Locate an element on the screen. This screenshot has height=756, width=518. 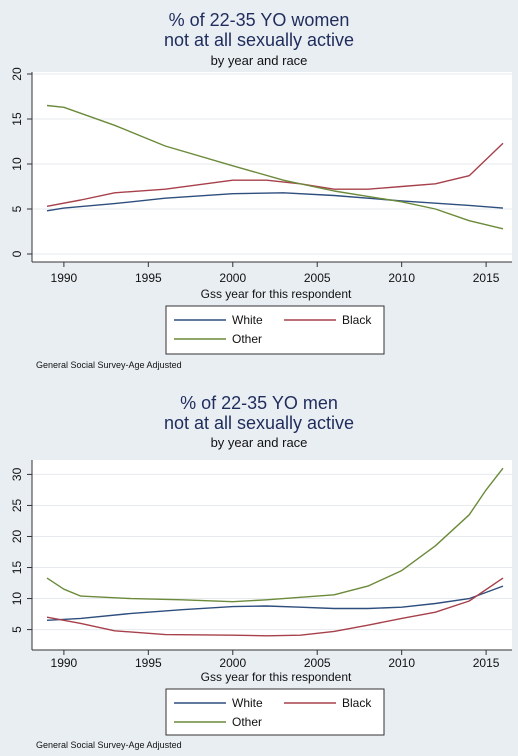
series-line-other is located at coordinates (275, 167).